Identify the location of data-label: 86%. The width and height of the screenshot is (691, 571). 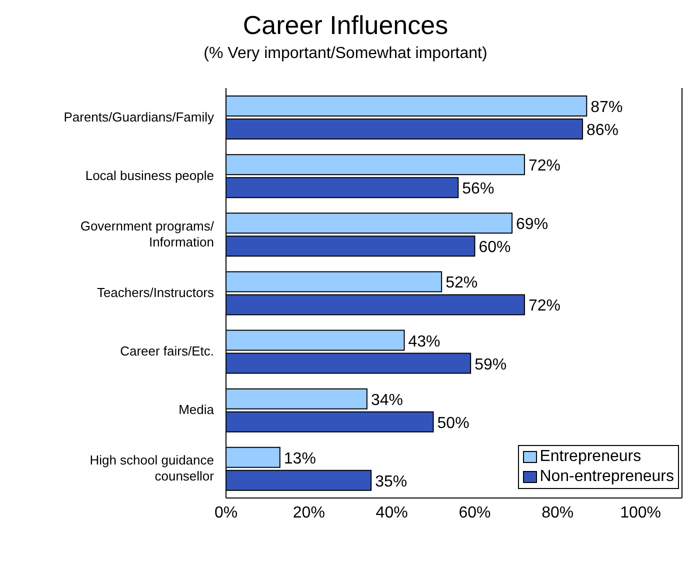
(602, 130).